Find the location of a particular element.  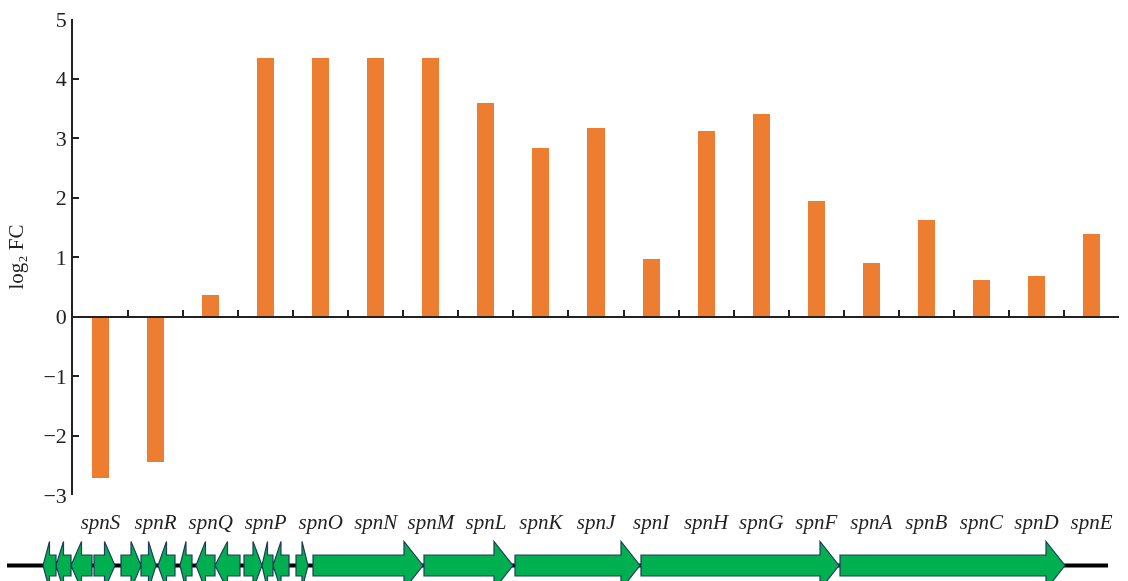

x-tick-label: spnA is located at coordinates (871, 522).